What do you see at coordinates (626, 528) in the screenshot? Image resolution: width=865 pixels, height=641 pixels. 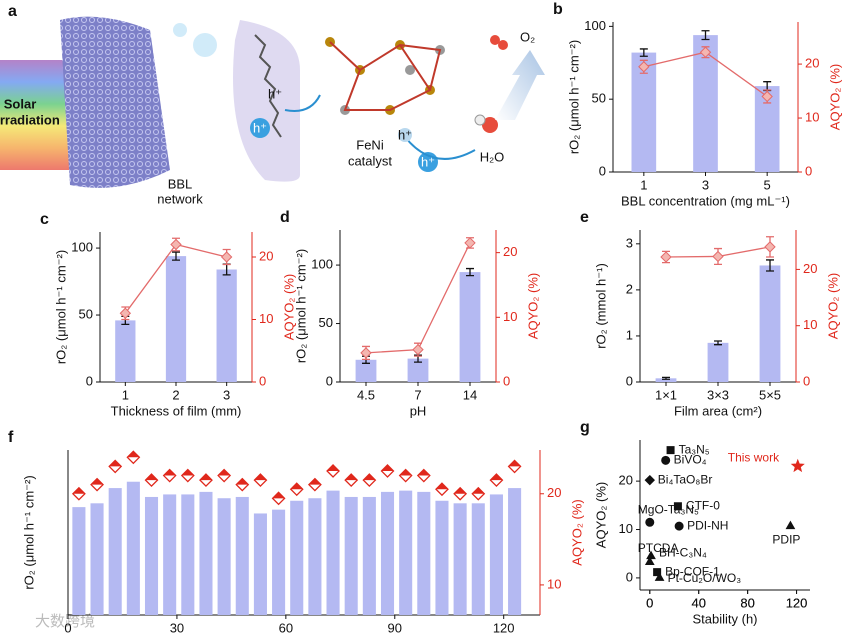 I see `y-tick-label: 10` at bounding box center [626, 528].